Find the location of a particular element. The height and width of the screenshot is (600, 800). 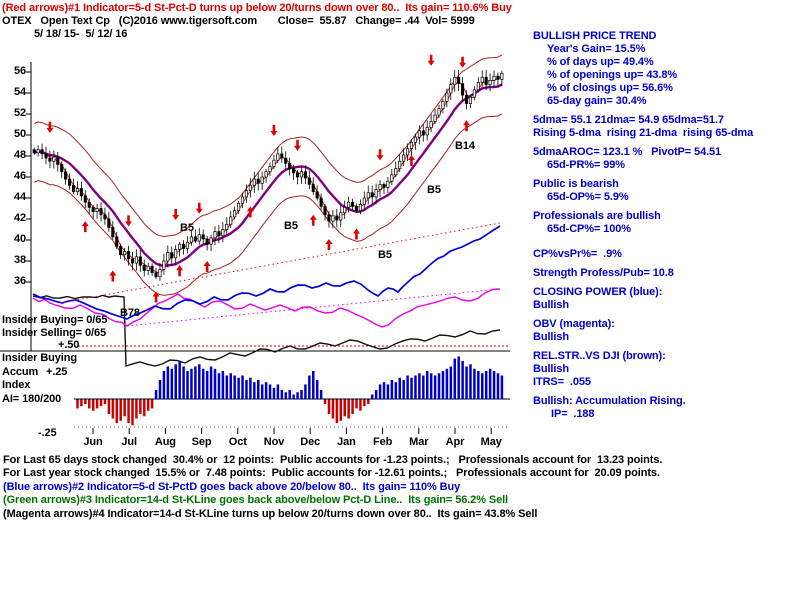

y-axis-label: 42 is located at coordinates (19, 218).